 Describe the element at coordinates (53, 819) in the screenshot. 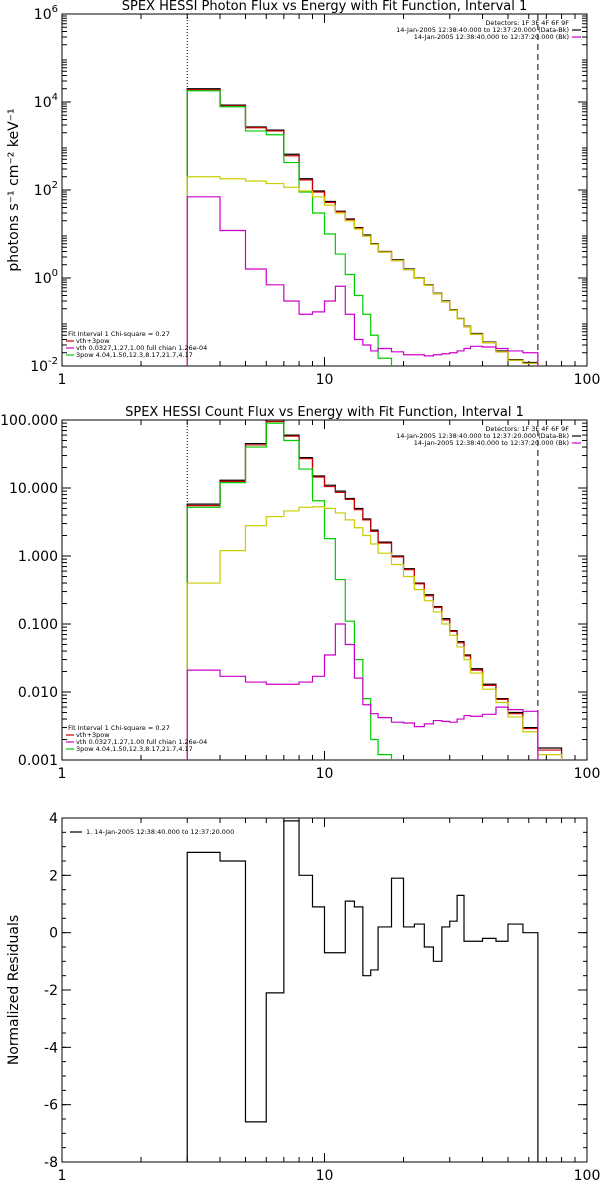

I see `y-tick-label: 4` at that location.